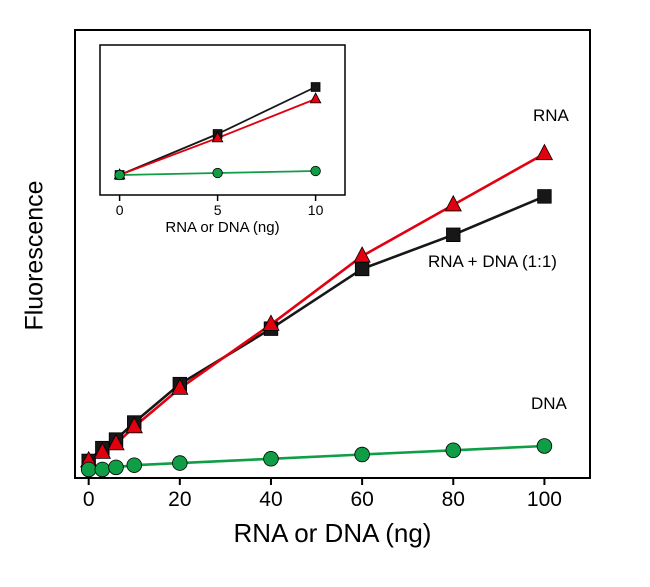 This screenshot has width=650, height=587. Describe the element at coordinates (332, 533) in the screenshot. I see `x-axis-label: RNA or DNA (ng)` at that location.